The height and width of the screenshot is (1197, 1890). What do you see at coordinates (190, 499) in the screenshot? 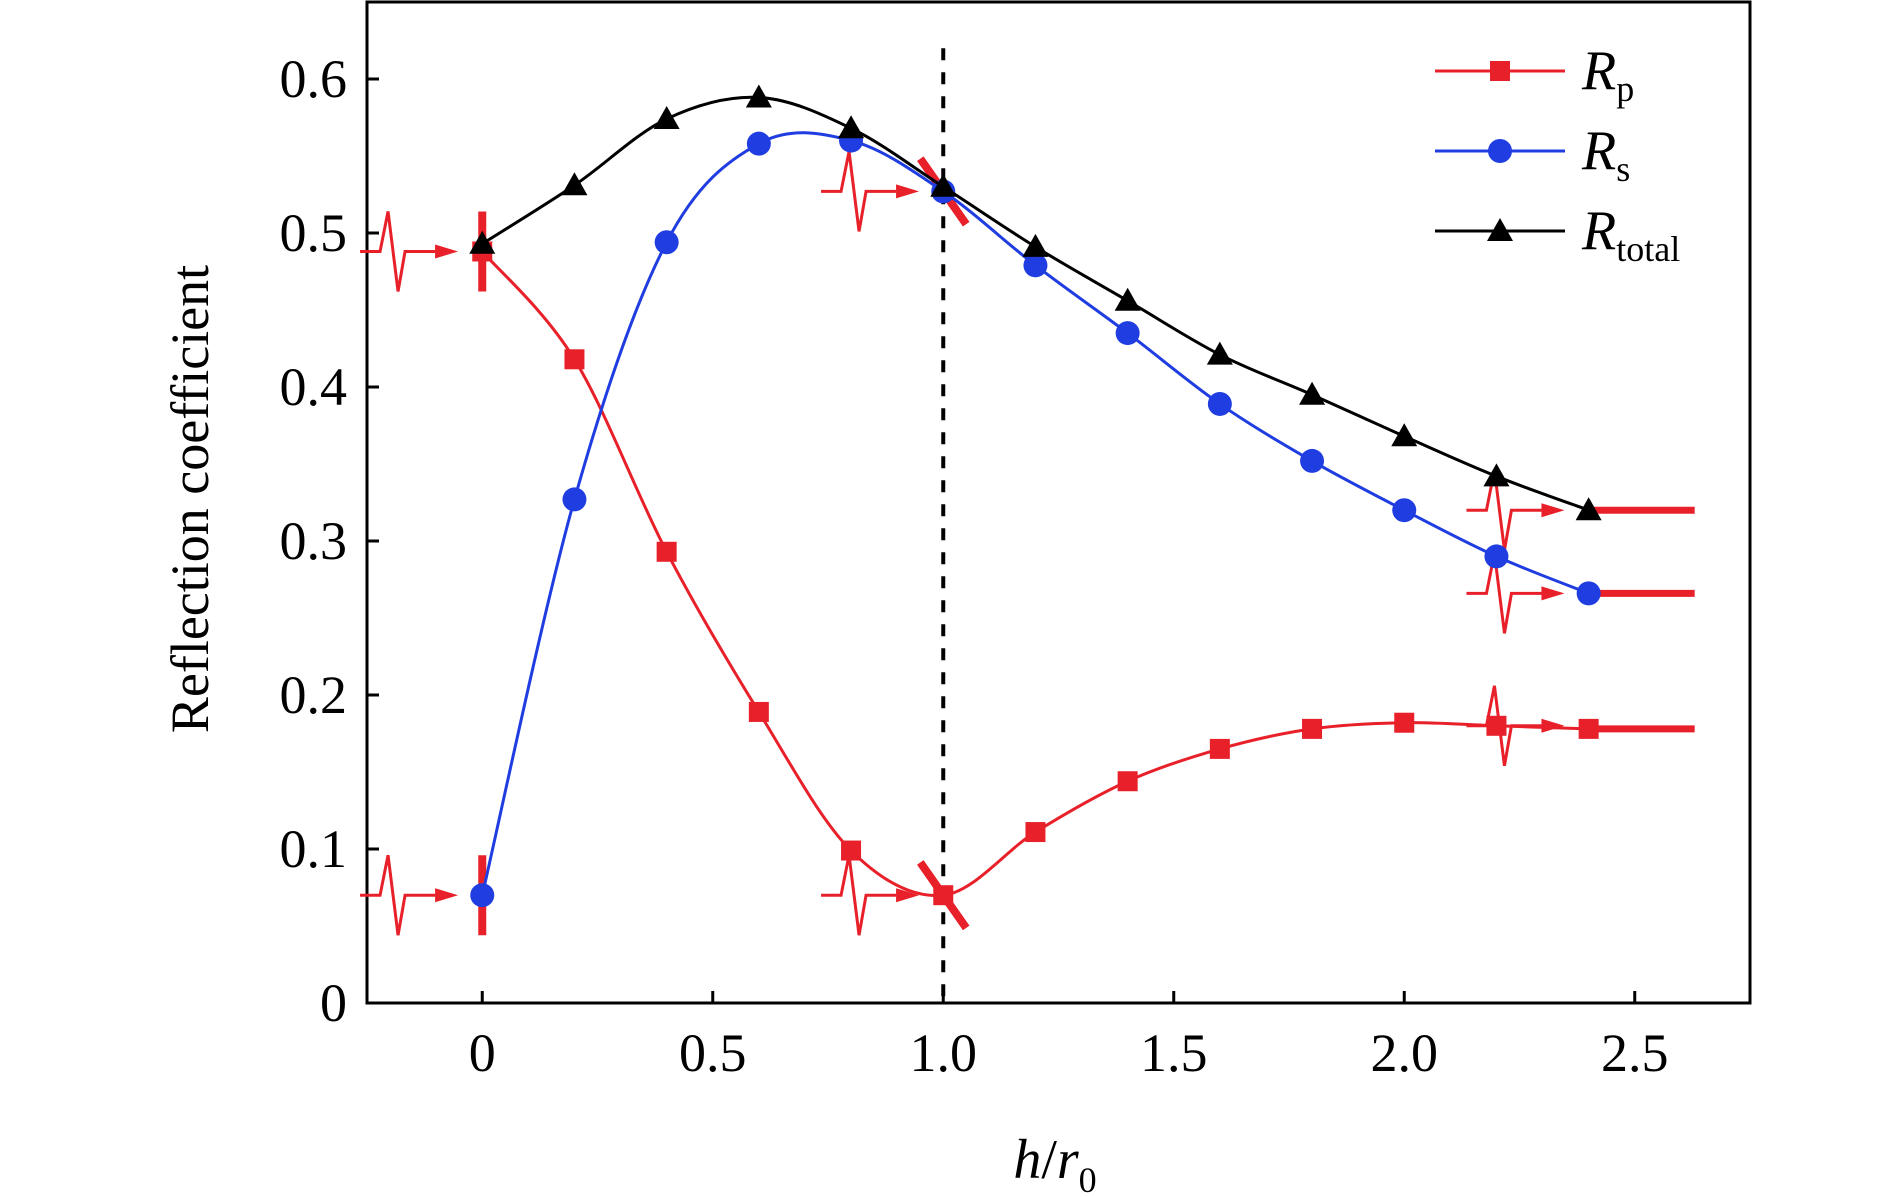
I see `y-axis-label: Reflection coefficient` at bounding box center [190, 499].